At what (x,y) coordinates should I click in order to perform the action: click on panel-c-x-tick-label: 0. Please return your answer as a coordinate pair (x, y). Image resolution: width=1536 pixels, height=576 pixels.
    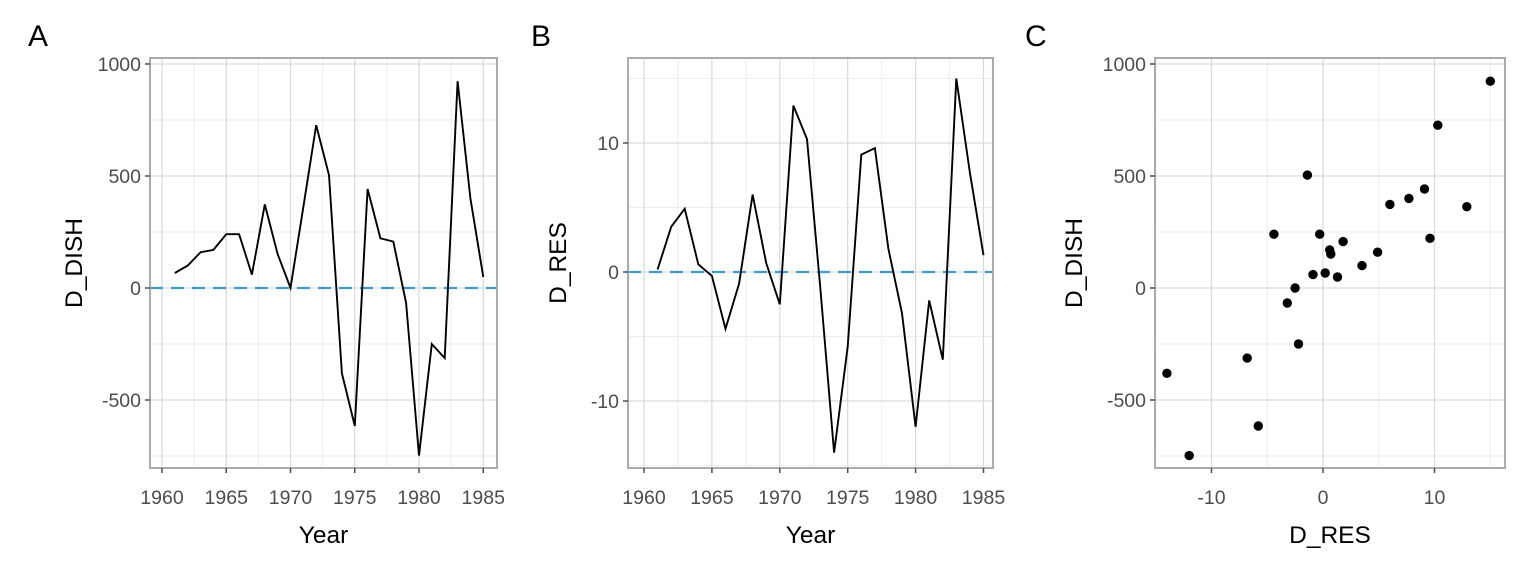
    Looking at the image, I should click on (1323, 498).